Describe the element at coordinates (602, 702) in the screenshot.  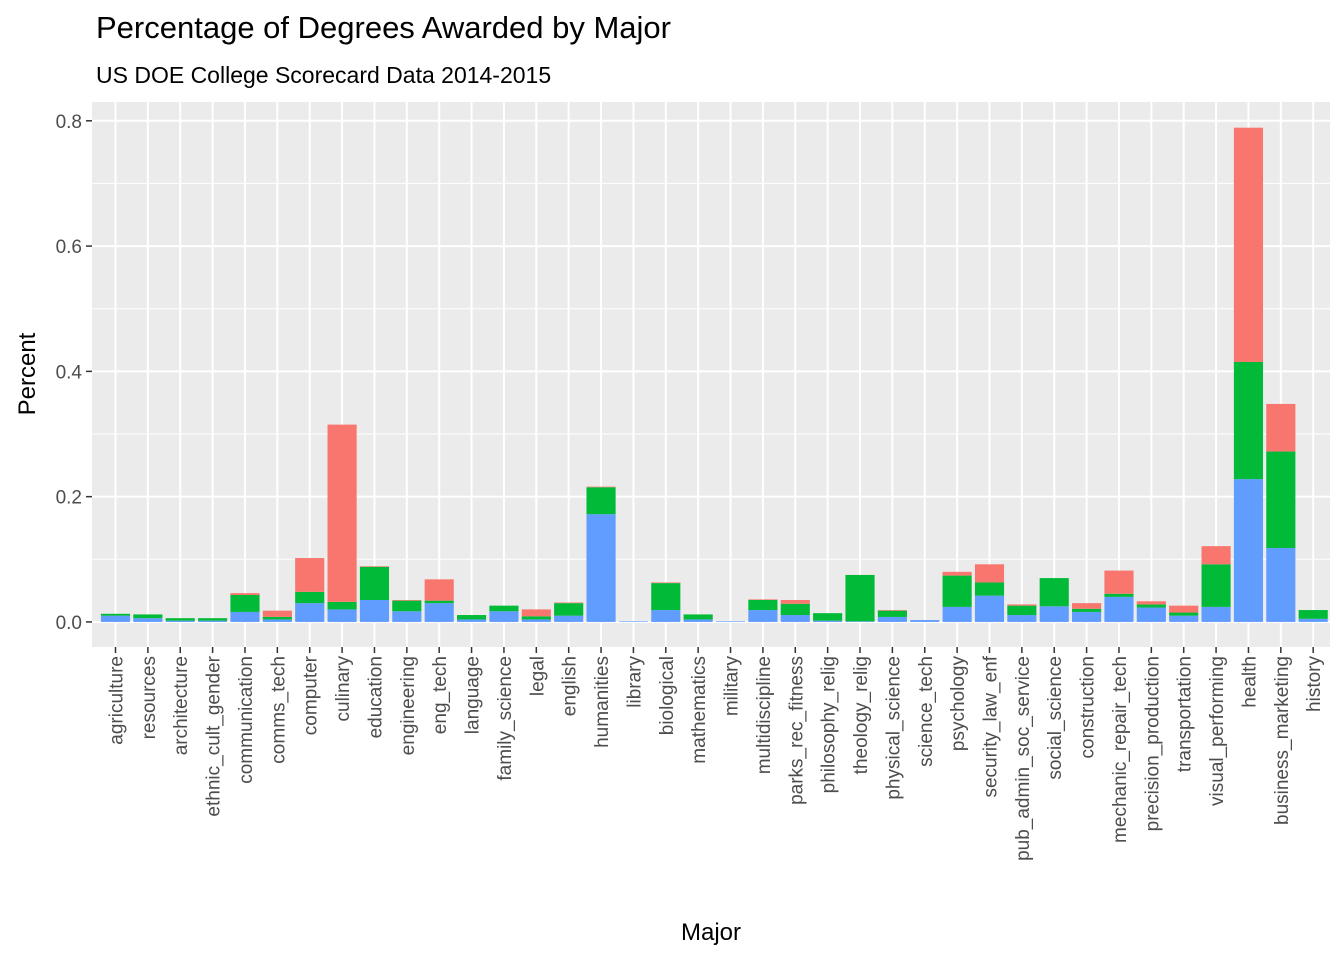
I see `x-tick-label: humanities` at that location.